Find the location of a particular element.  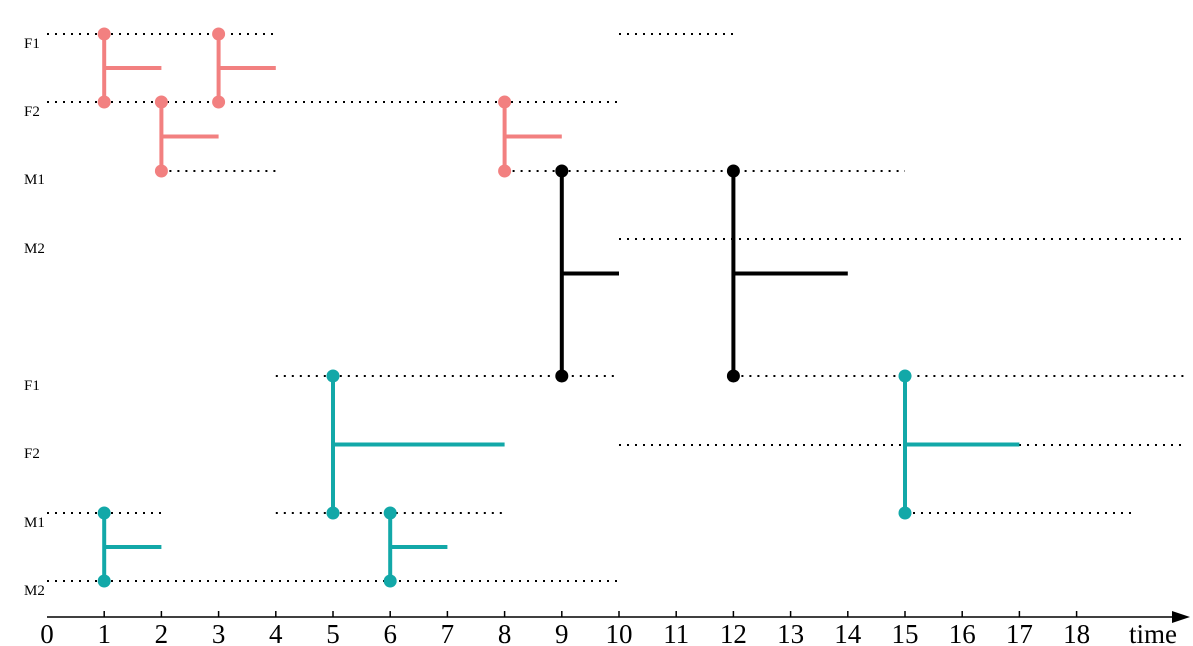

row-label-f2-top: F2 is located at coordinates (32, 112).